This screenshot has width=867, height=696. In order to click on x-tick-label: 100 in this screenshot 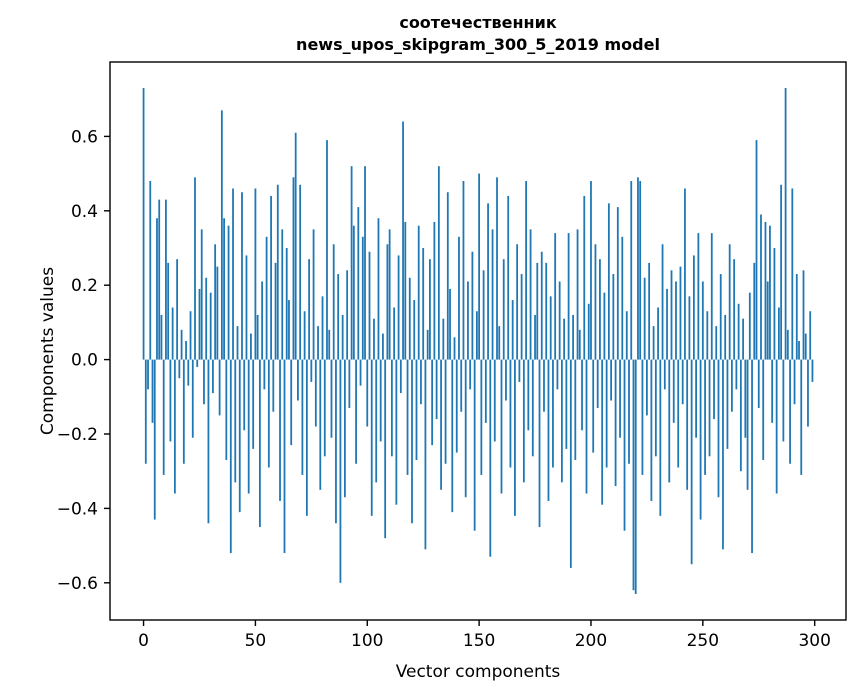, I will do `click(367, 641)`.